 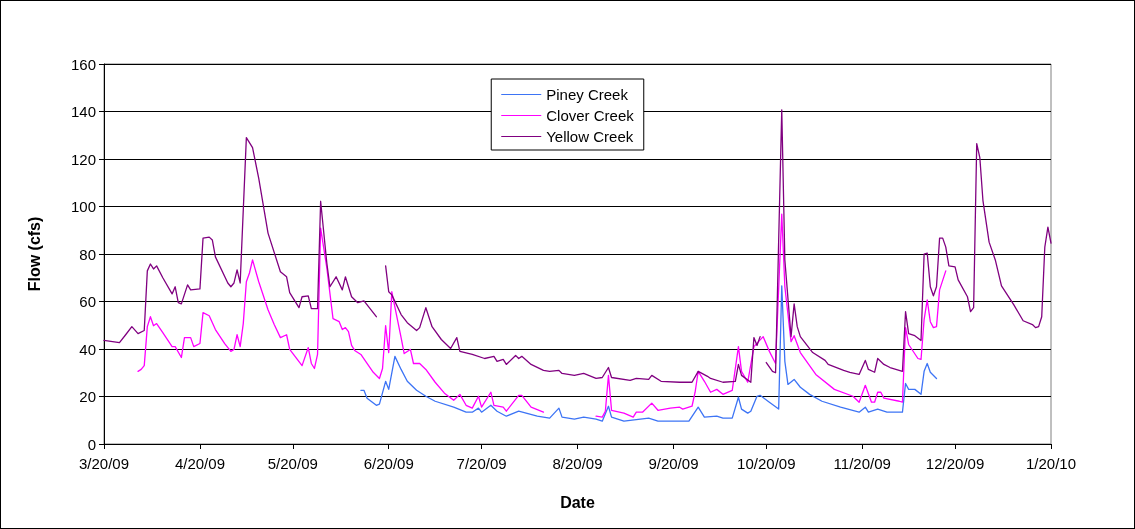 I want to click on y-axis-title: Flow (cfs), so click(x=34, y=254).